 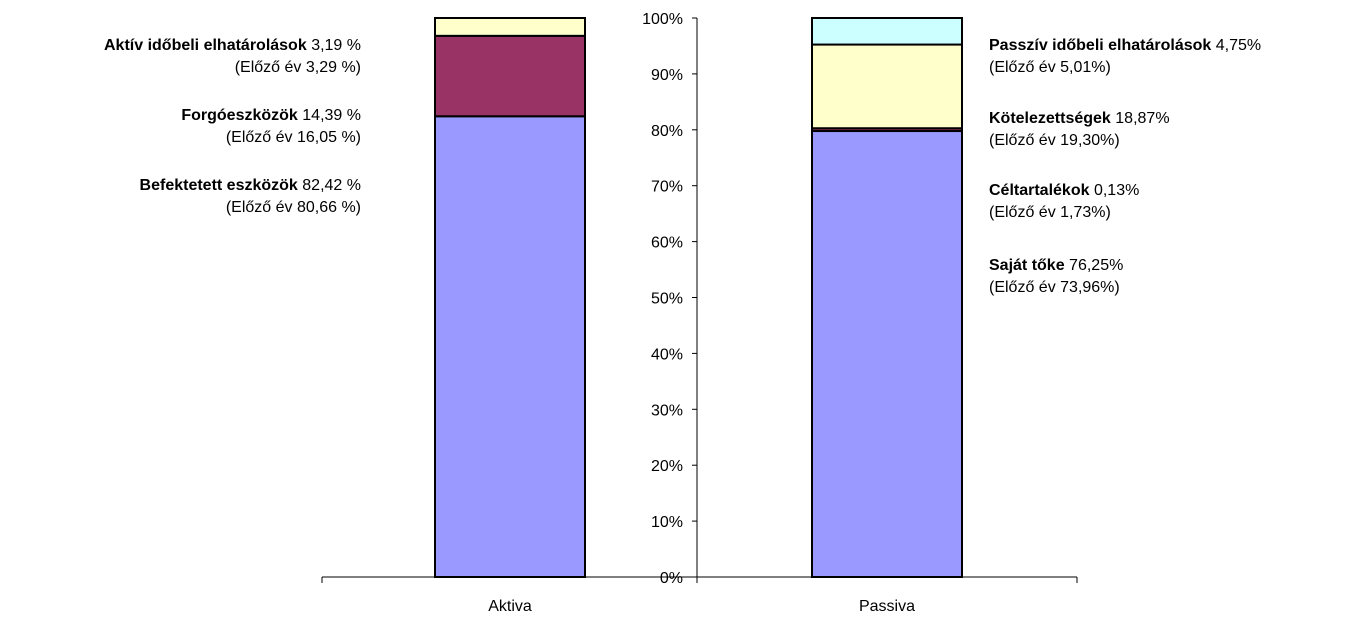 I want to click on annotation-name: Kötelezettségek, so click(x=1050, y=118).